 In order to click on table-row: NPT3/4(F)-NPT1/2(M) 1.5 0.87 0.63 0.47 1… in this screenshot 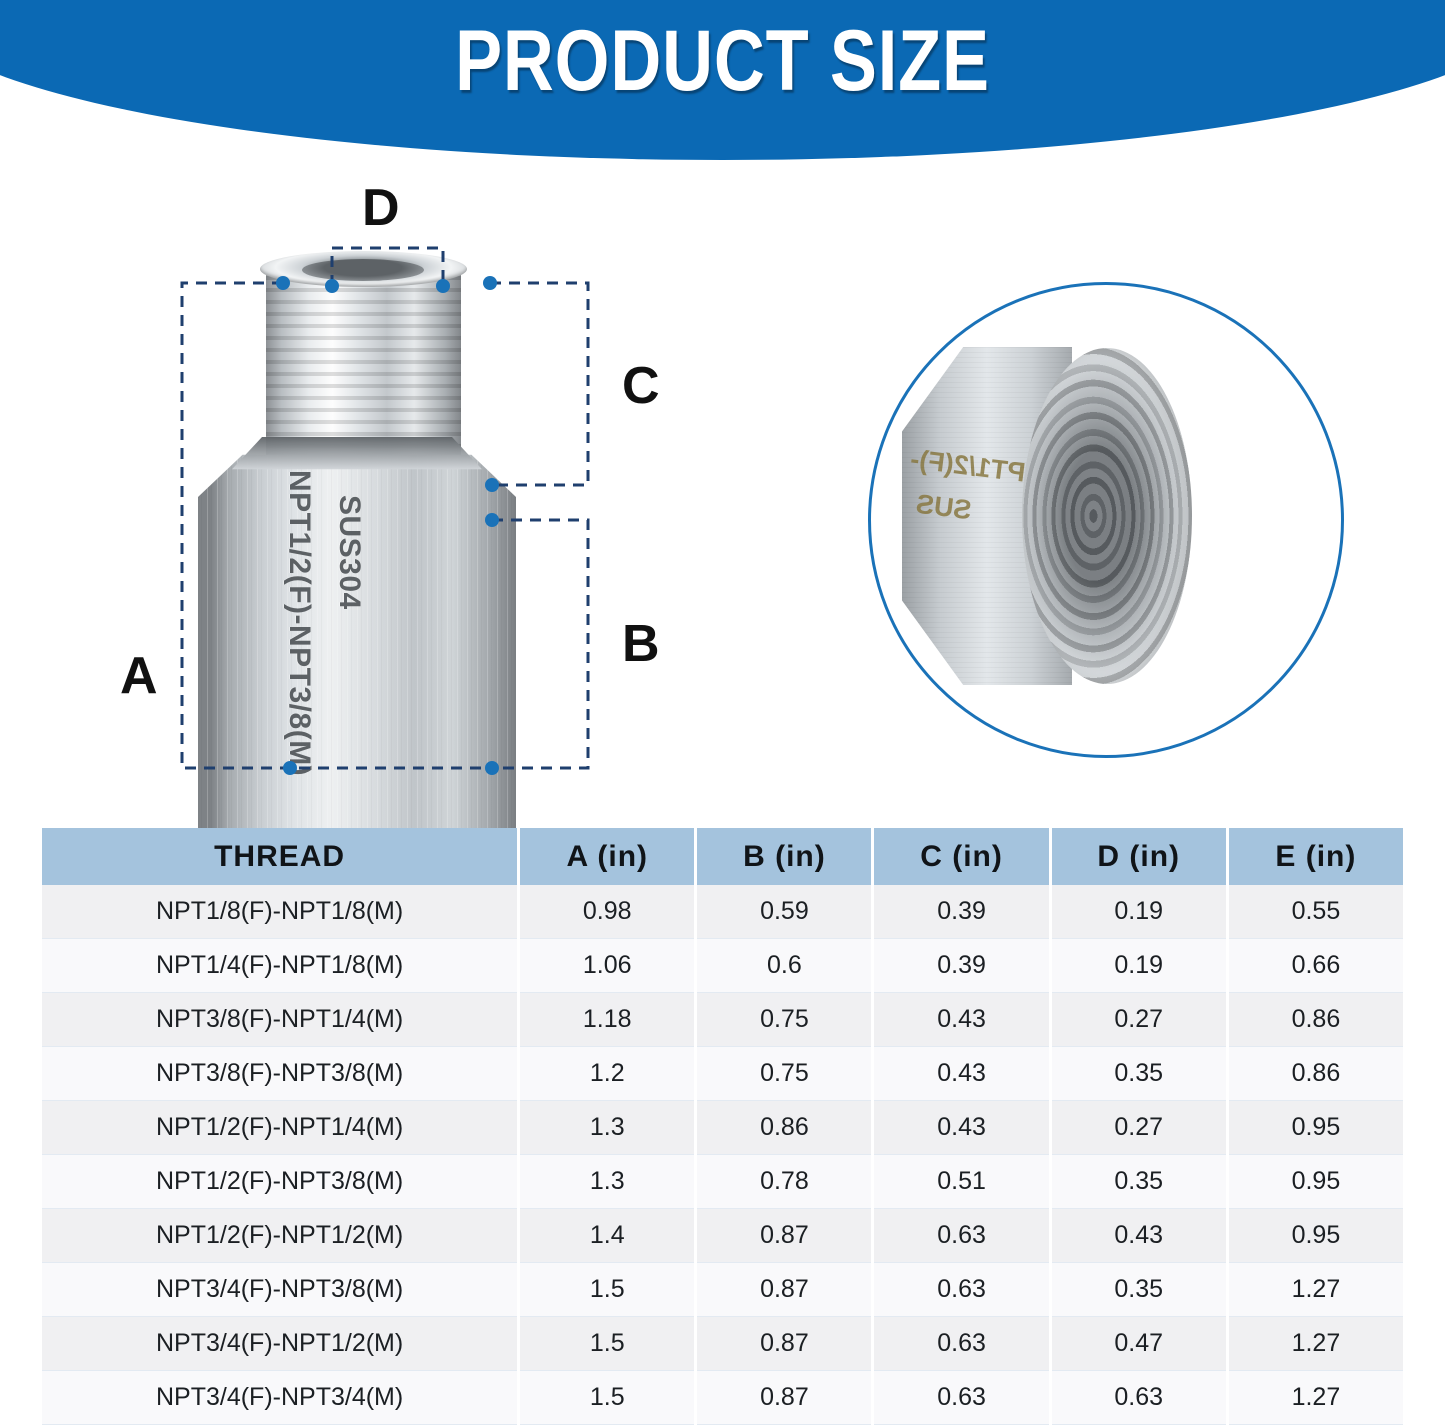, I will do `click(722, 1343)`.